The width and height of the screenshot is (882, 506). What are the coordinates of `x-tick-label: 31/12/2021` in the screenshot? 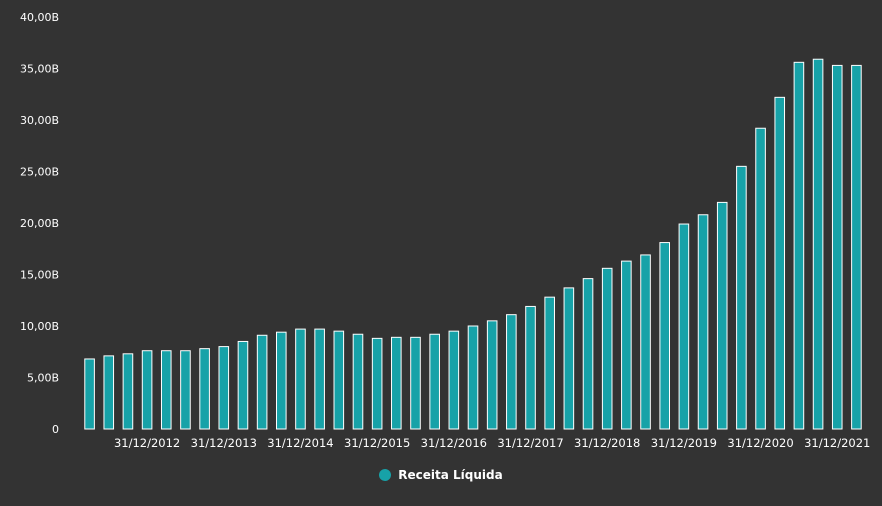 It's located at (837, 443).